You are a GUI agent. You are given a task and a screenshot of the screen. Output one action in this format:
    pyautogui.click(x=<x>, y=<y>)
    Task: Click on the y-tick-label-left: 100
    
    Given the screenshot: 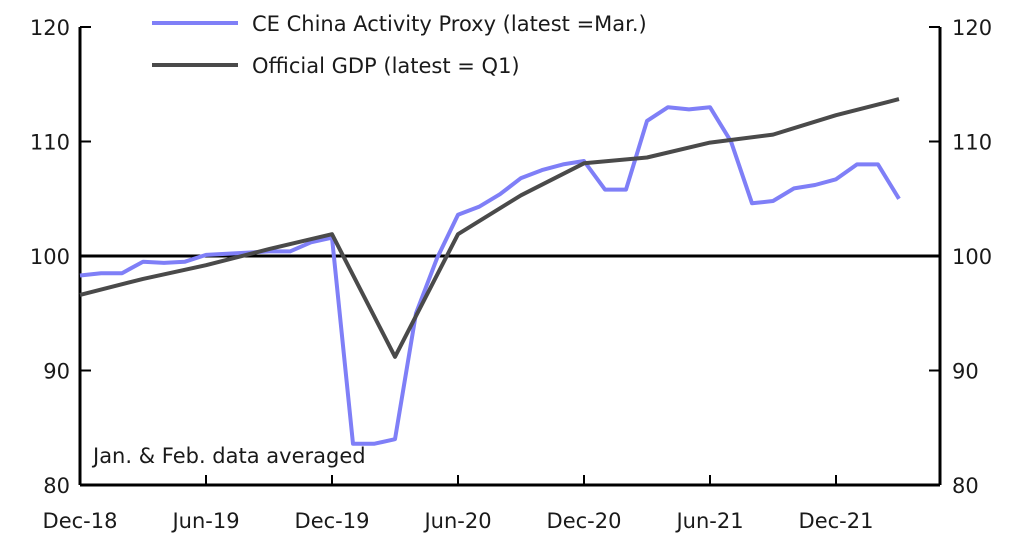 What is the action you would take?
    pyautogui.click(x=50, y=257)
    